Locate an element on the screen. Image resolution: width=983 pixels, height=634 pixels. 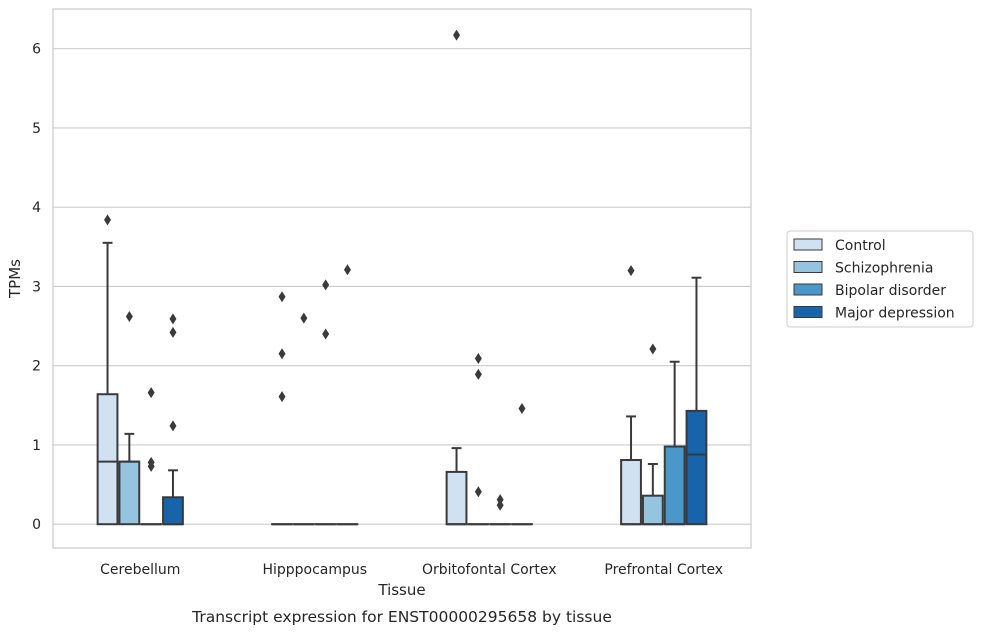
y-tick-label: 3 is located at coordinates (36, 287).